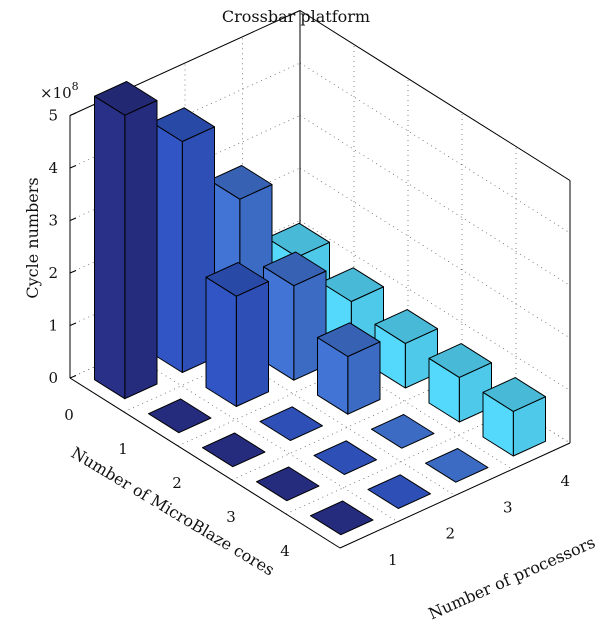 Image resolution: width=611 pixels, height=623 pixels. I want to click on z-axis-label: Cycle numbers, so click(32, 237).